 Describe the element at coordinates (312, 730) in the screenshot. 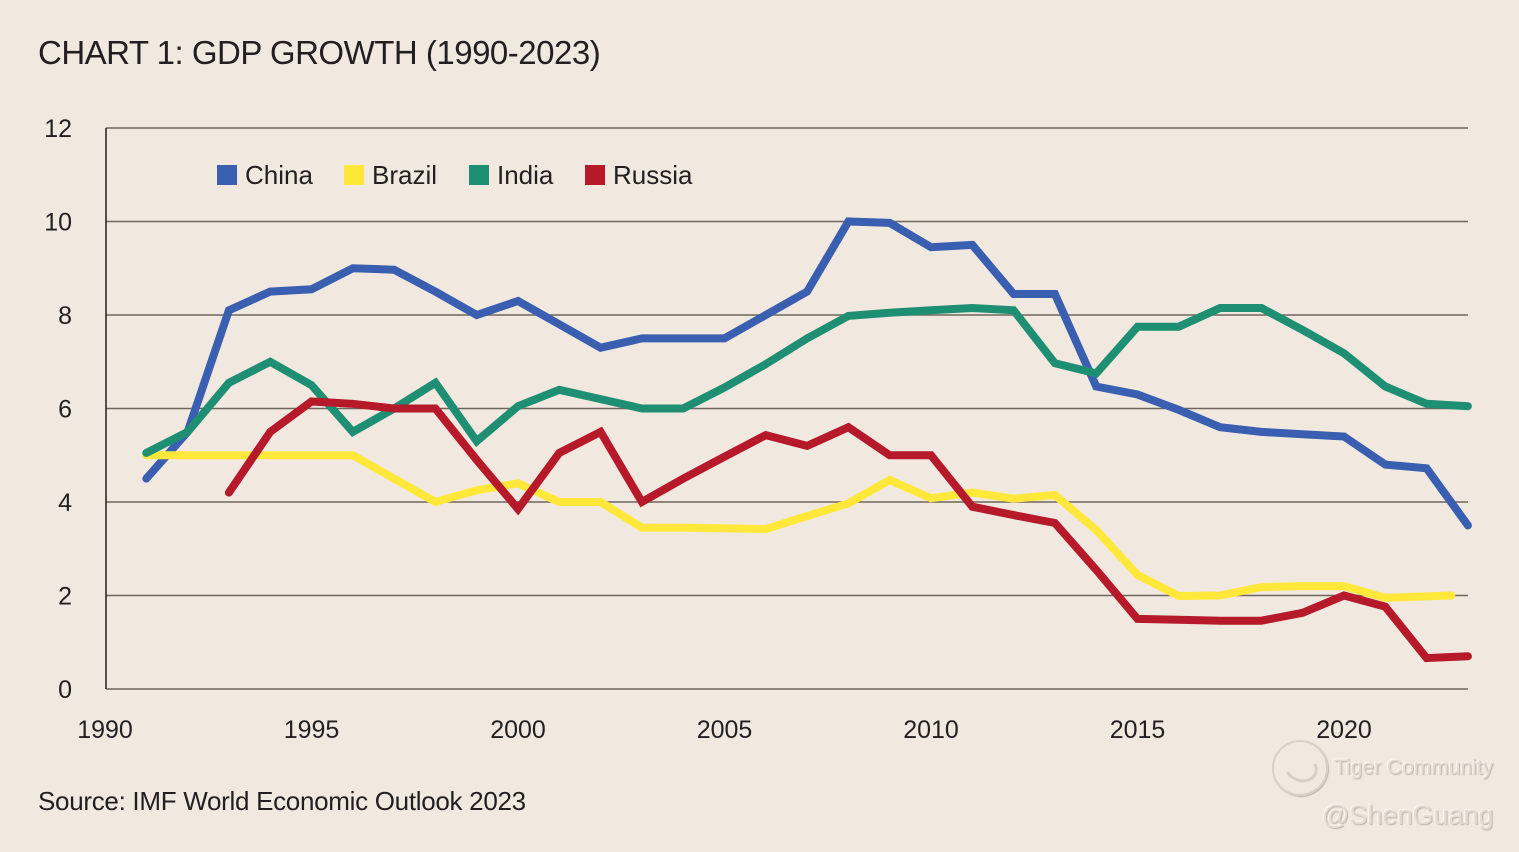

I see `x-tick-label: 1995` at that location.